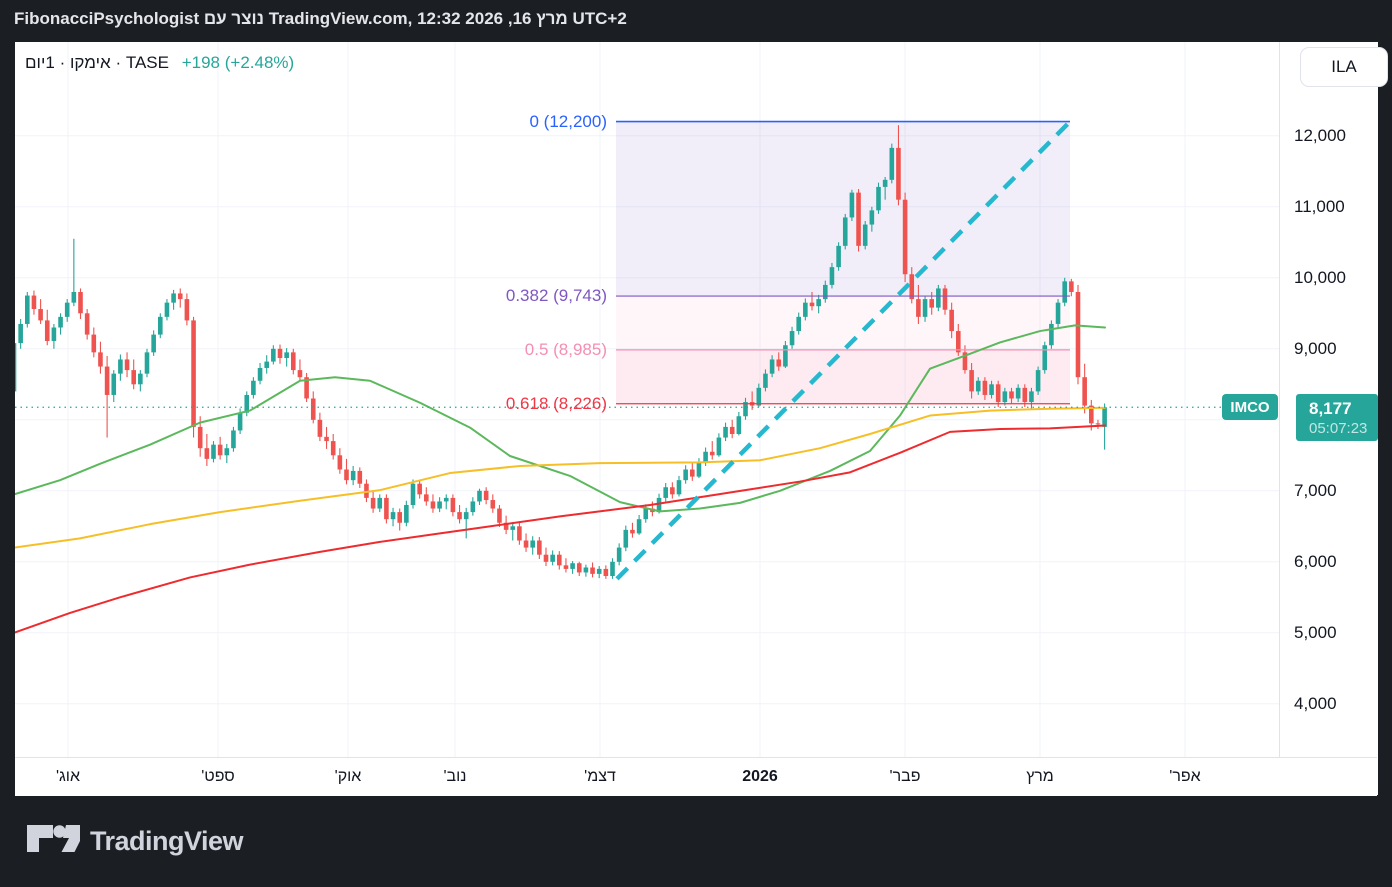  Describe the element at coordinates (760, 776) in the screenshot. I see `time-tick: 2026` at that location.